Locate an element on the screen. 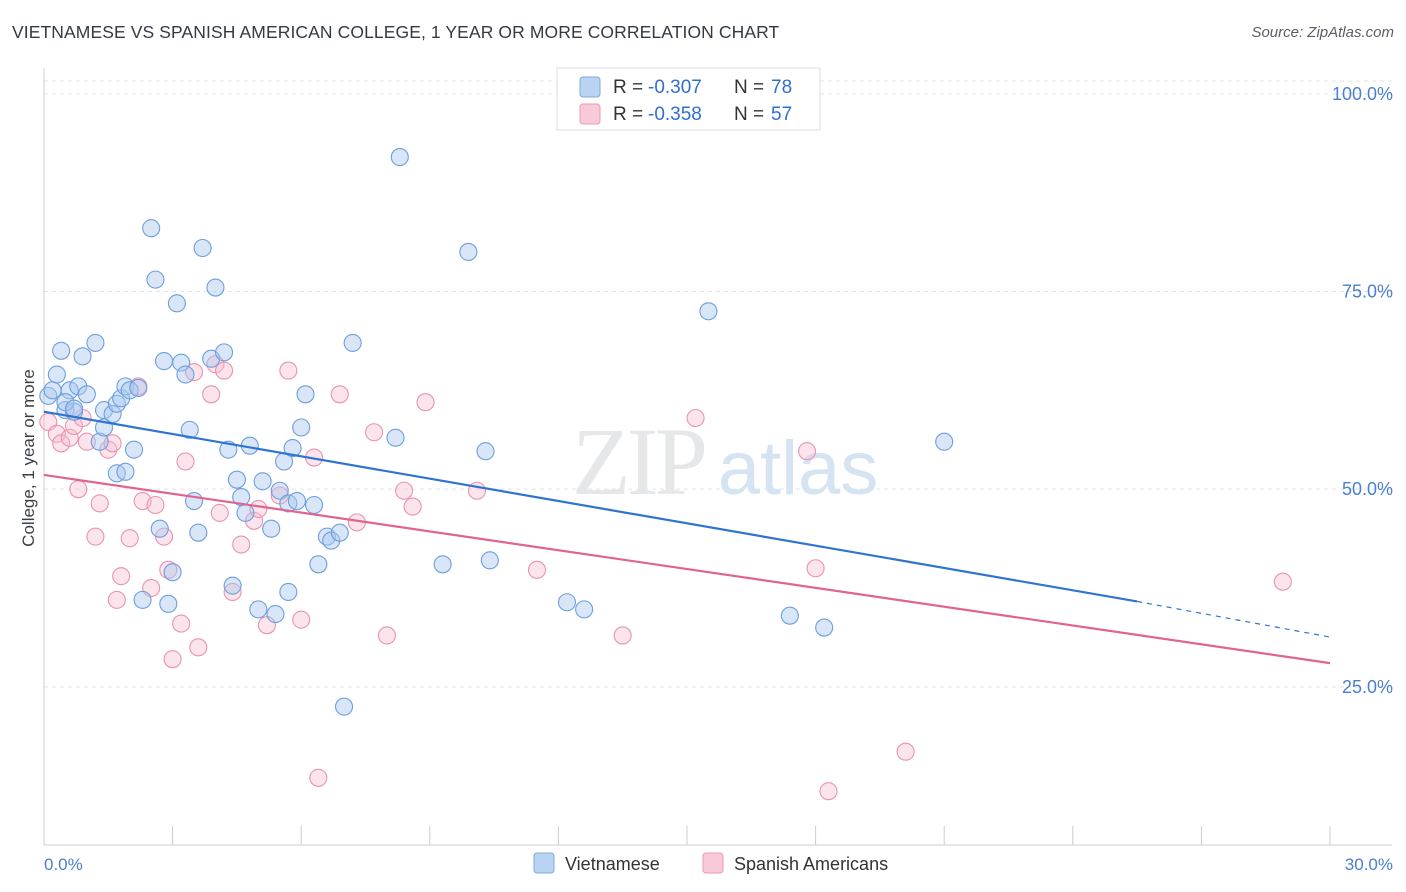  legend-r-value-2: -0.358 is located at coordinates (675, 114).